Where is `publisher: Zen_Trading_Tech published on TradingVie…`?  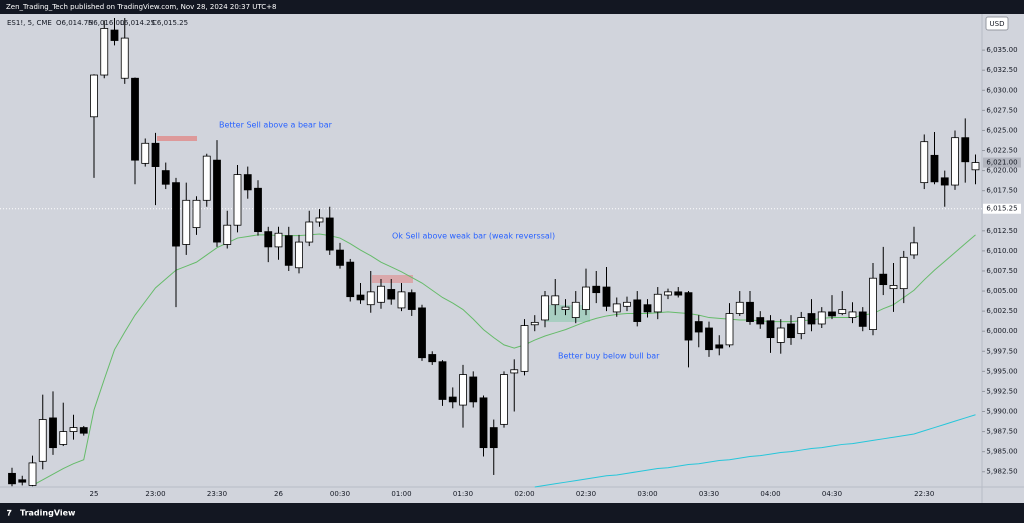 publisher: Zen_Trading_Tech published on TradingVie… is located at coordinates (141, 7).